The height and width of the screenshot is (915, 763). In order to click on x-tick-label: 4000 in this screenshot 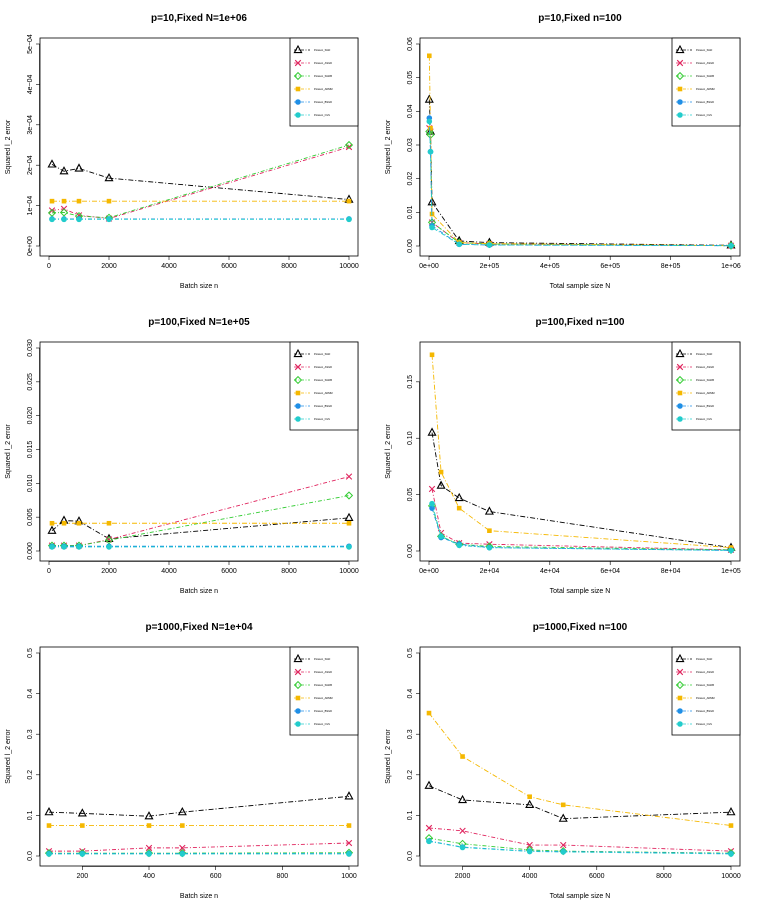, I will do `click(169, 266)`.